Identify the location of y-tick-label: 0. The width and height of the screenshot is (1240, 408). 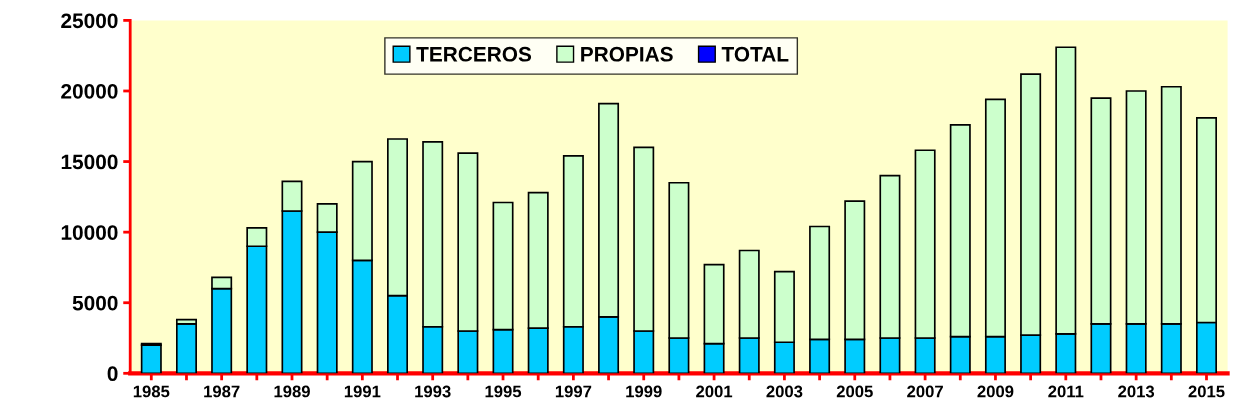
(112, 374).